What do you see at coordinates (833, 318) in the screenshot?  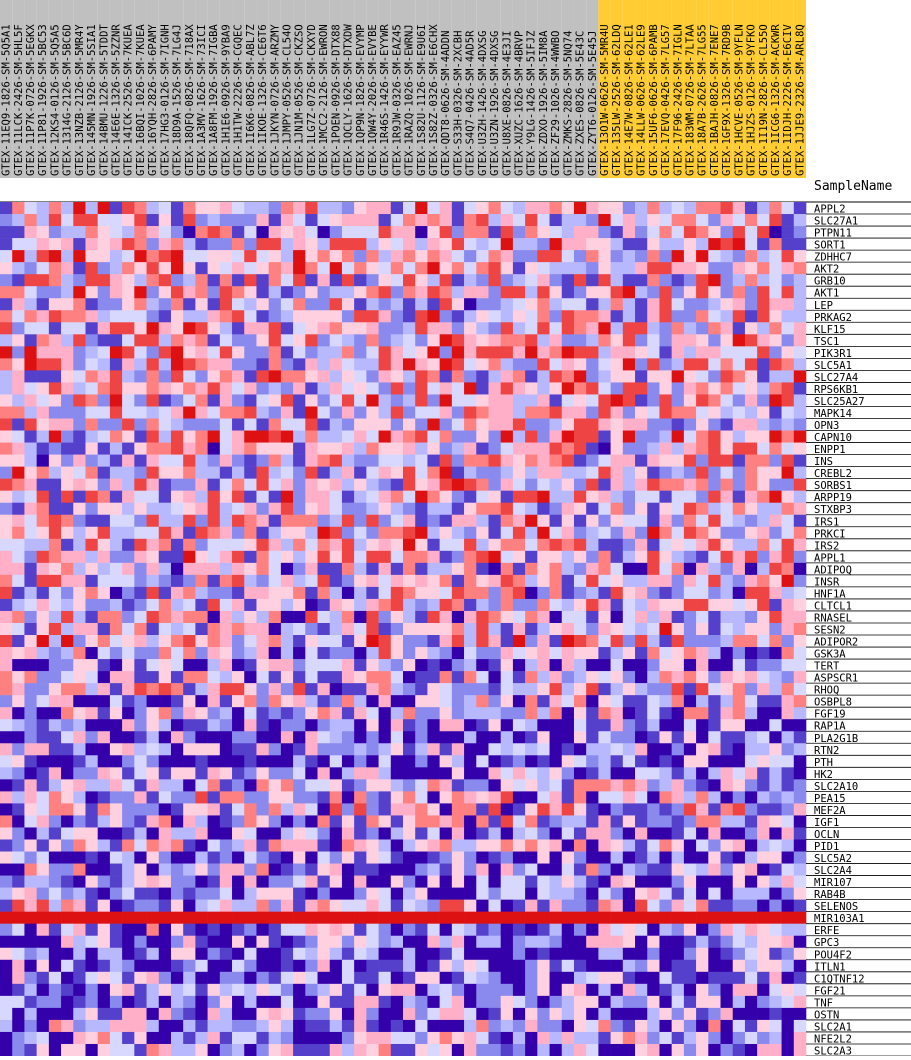 I see `gene-label: PRKAG2` at bounding box center [833, 318].